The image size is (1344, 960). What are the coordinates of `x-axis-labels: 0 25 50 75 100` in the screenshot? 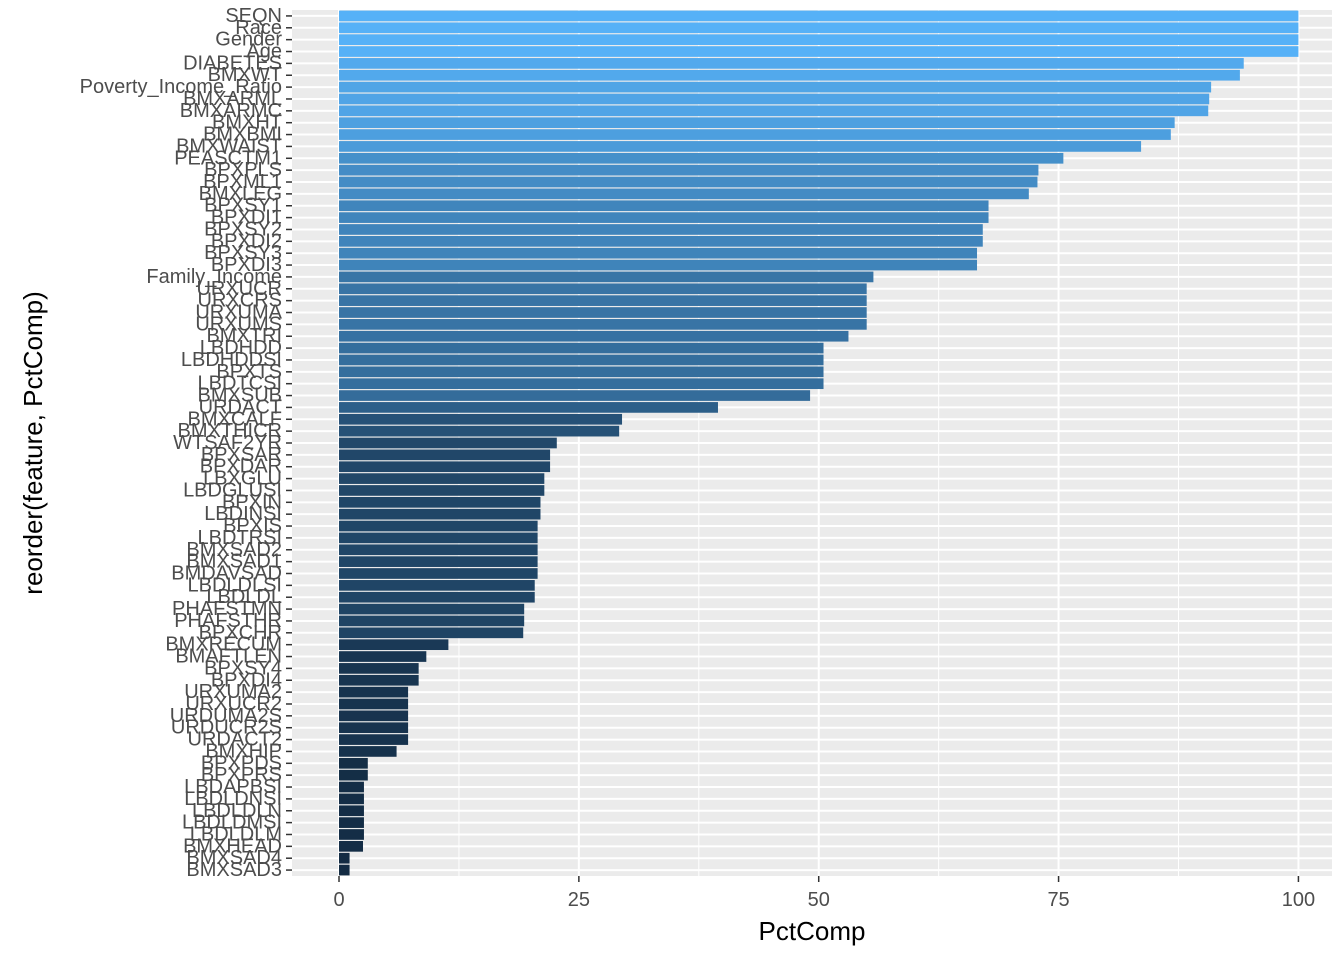 It's located at (824, 900).